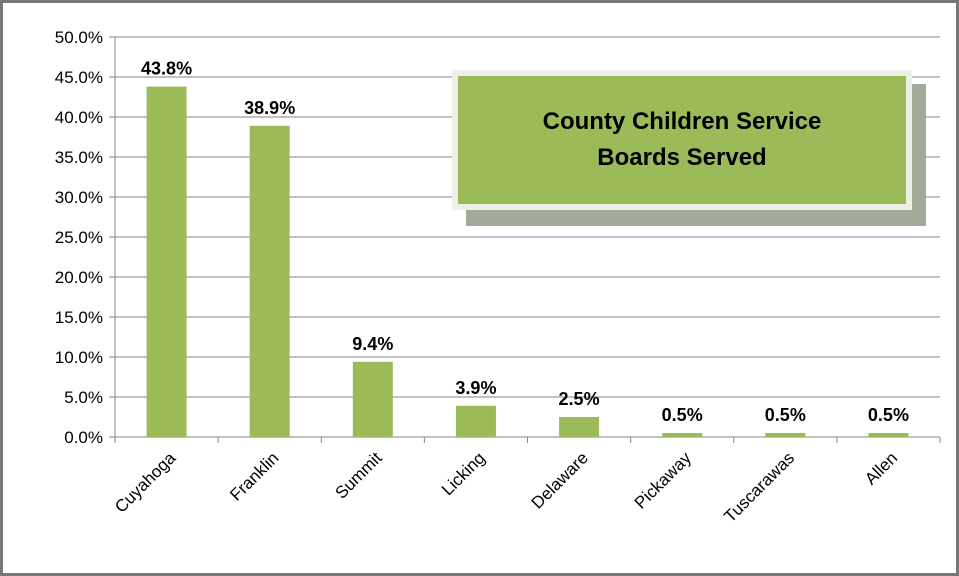 The height and width of the screenshot is (576, 959). I want to click on y-axis-tick-label: 0.0%, so click(83, 437).